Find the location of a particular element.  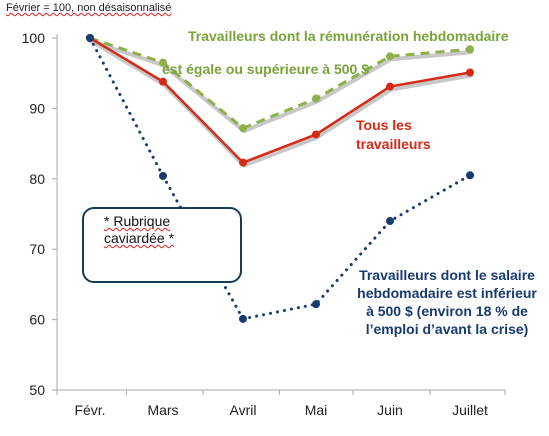

x-tick-label: Févr. is located at coordinates (89, 410).